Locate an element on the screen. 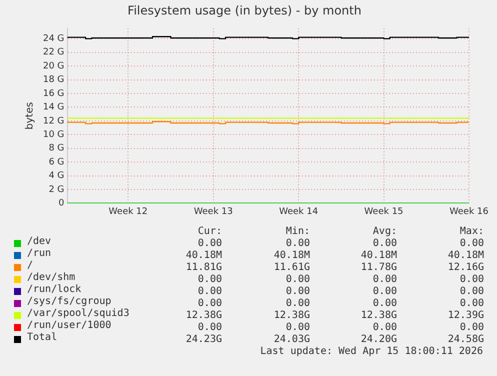 The height and width of the screenshot is (376, 497). legend-label: / is located at coordinates (30, 266).